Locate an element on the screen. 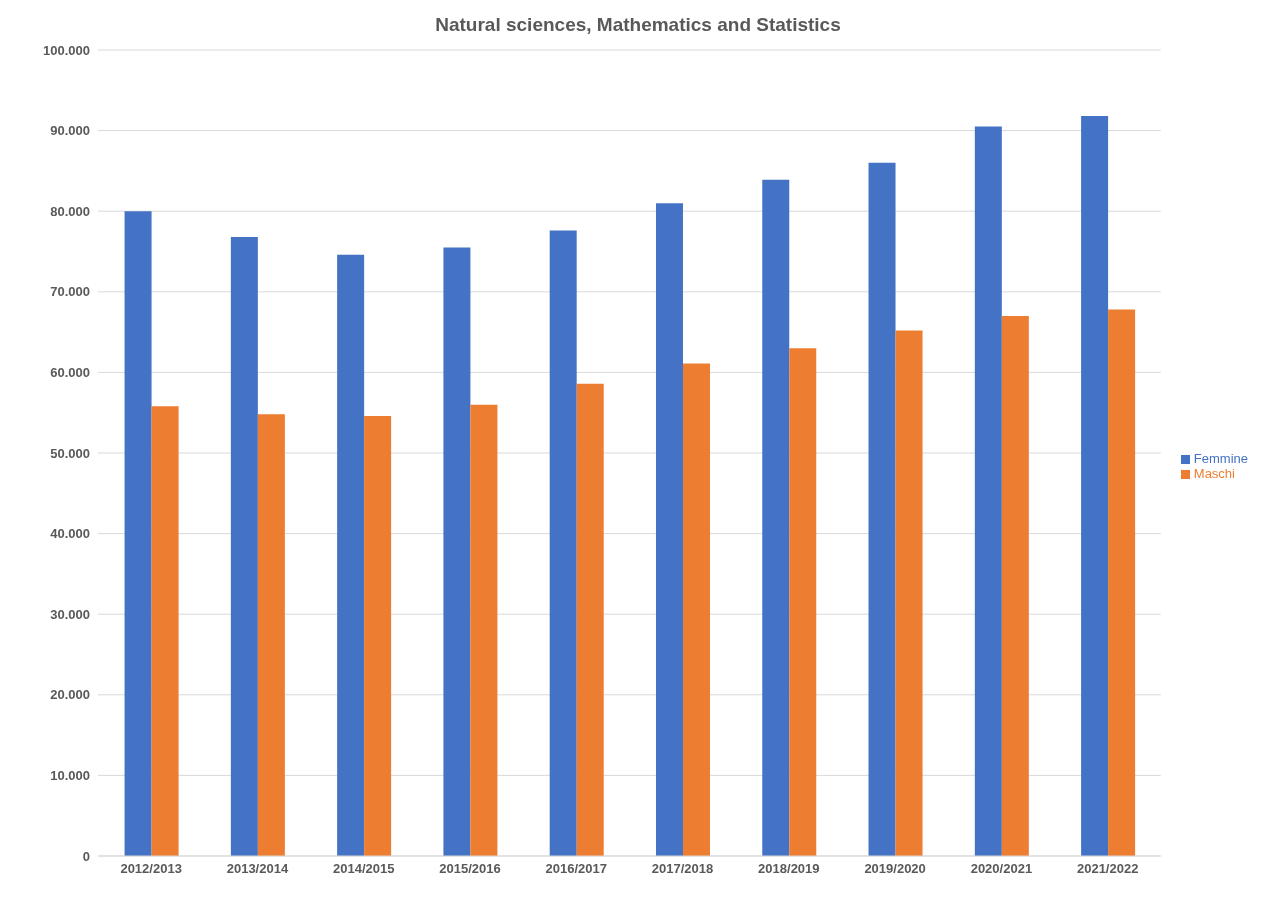  x-tick-label: 2019/2020 is located at coordinates (895, 869).